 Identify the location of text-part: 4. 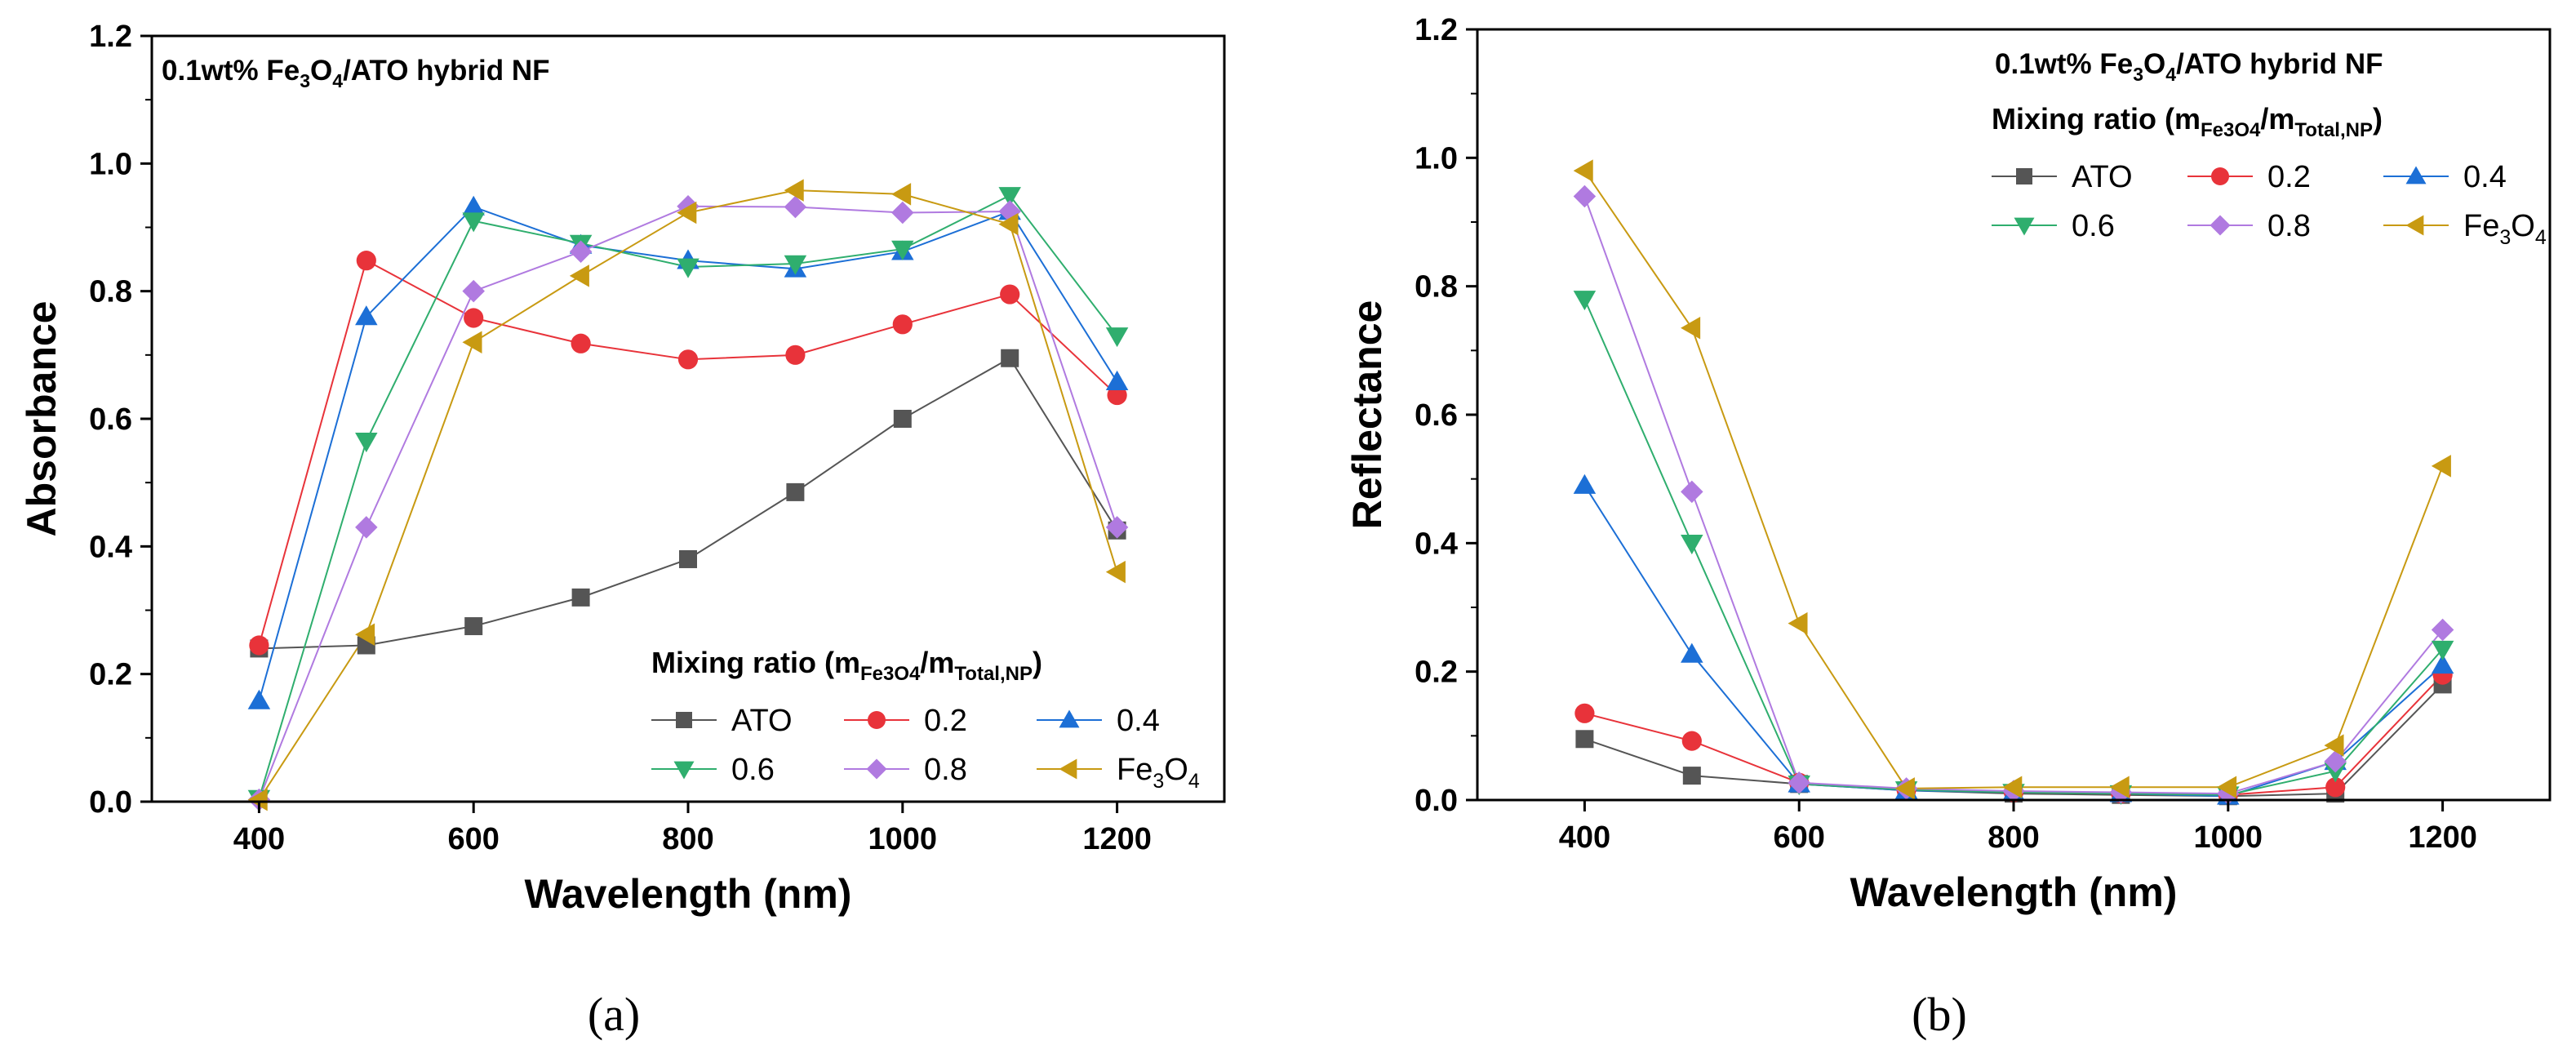
(337, 80).